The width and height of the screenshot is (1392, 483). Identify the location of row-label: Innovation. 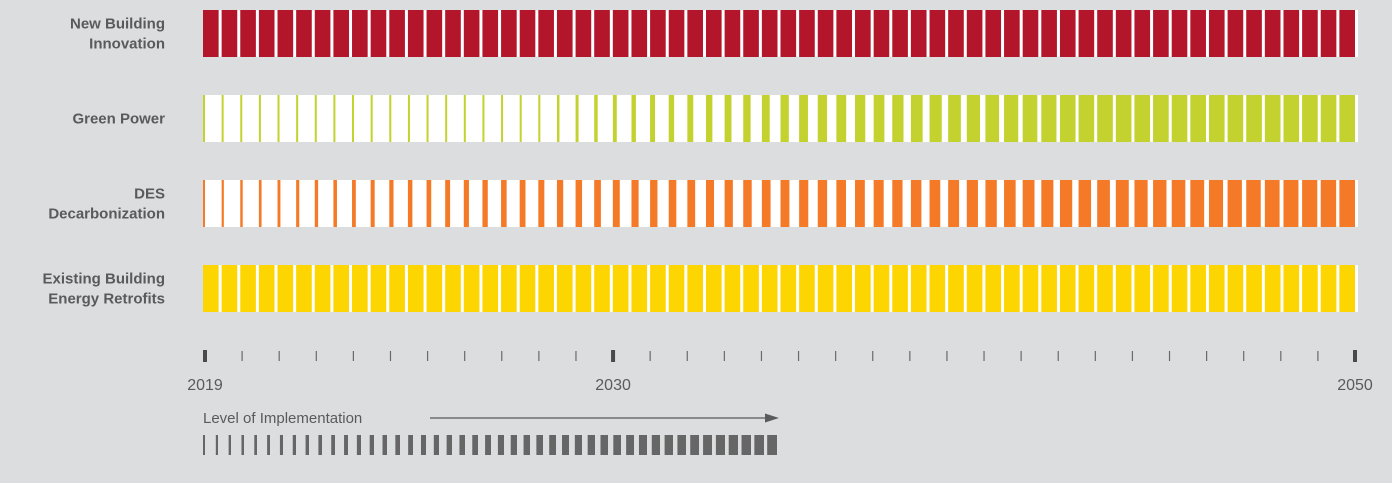
(127, 44).